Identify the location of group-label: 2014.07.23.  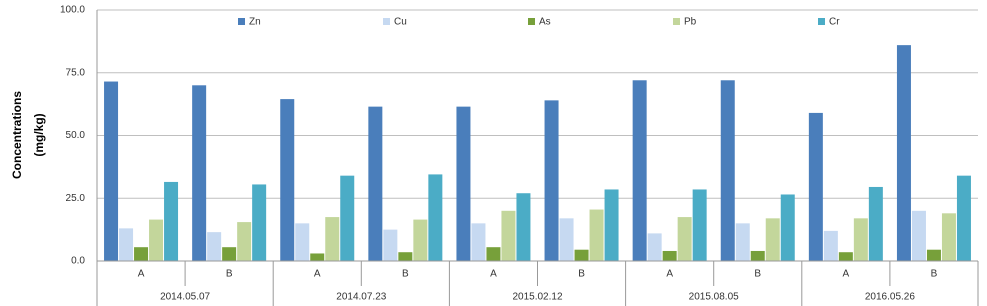
(361, 297).